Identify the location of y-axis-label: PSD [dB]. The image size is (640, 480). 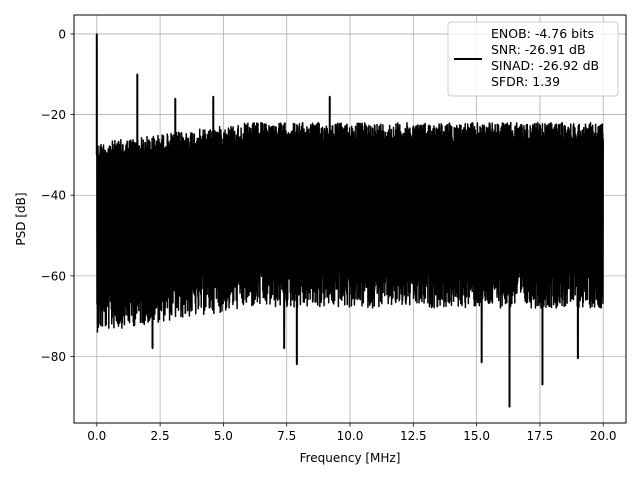
(21, 218).